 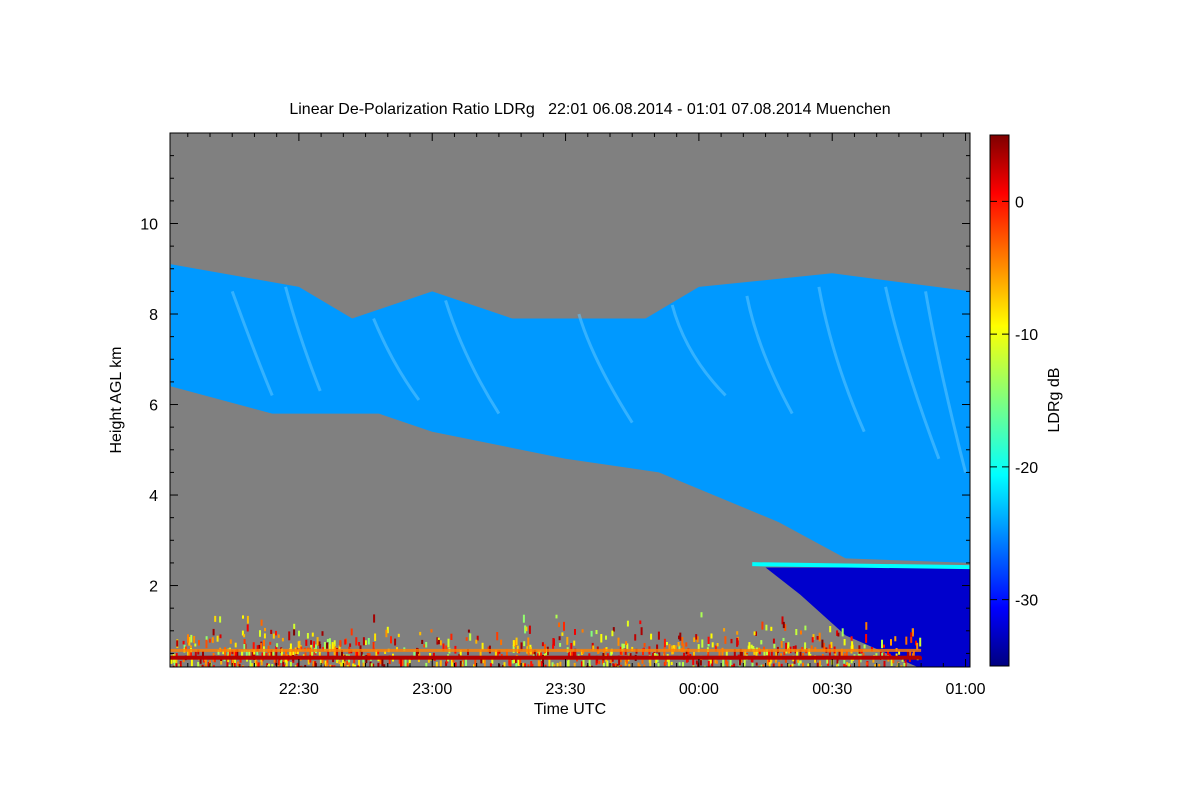 What do you see at coordinates (153, 315) in the screenshot?
I see `y-tick-label: 8` at bounding box center [153, 315].